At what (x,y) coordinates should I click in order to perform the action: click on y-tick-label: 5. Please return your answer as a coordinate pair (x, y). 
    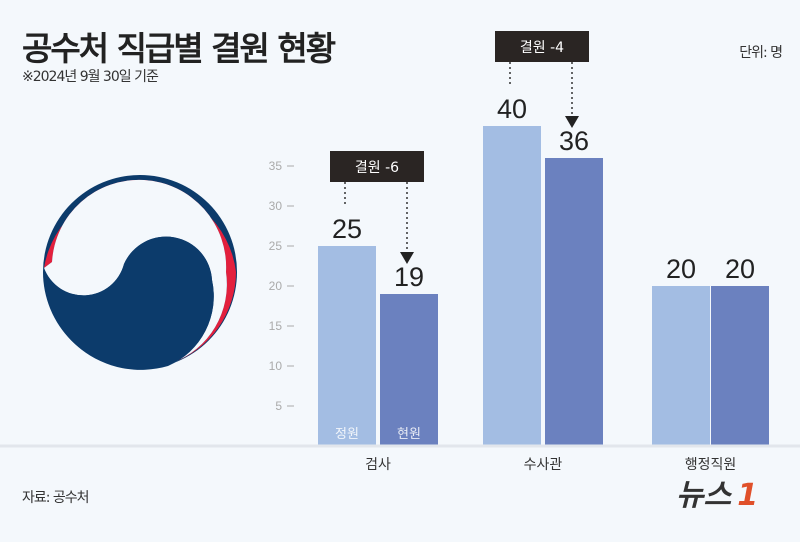
    Looking at the image, I should click on (278, 406).